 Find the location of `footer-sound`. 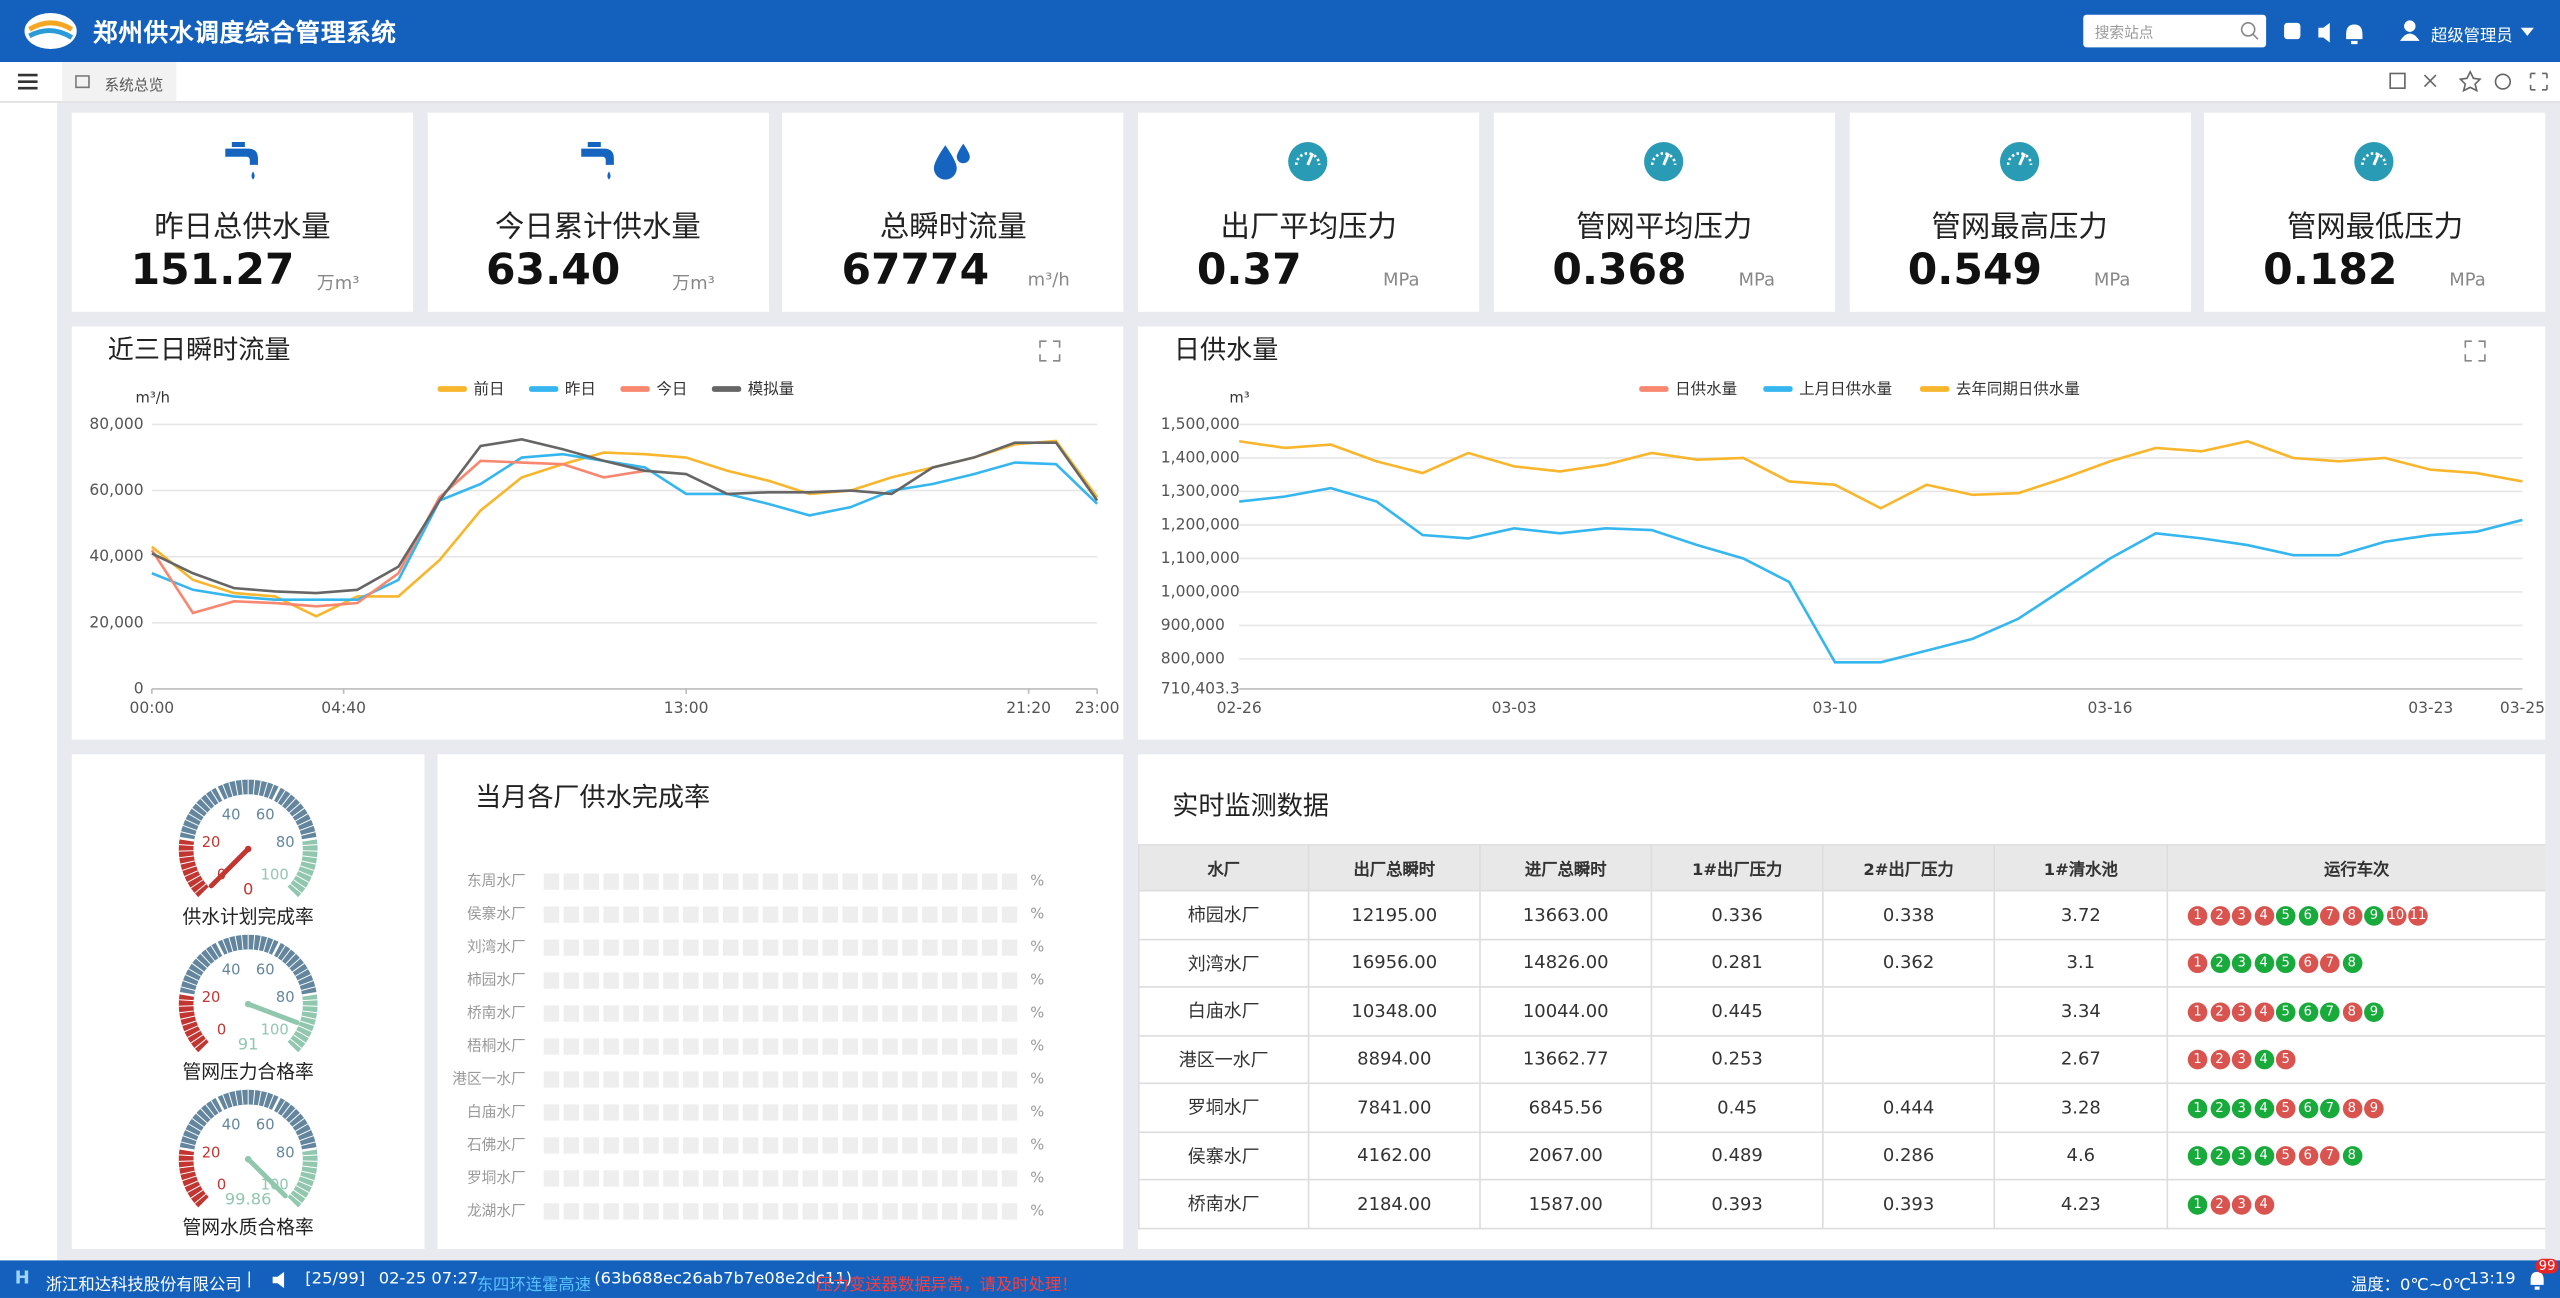

footer-sound is located at coordinates (281, 1280).